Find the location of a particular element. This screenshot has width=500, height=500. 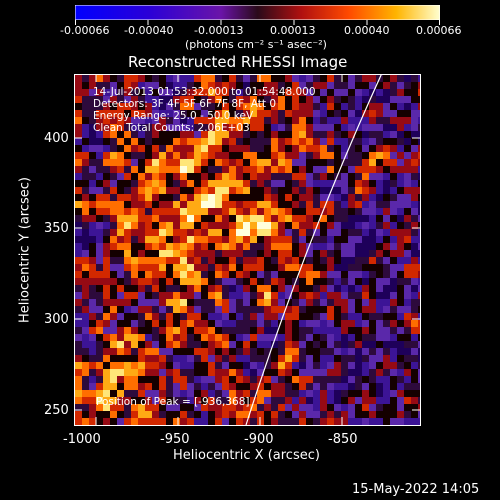

observation-time: 14-Jul-2013 01:53:32.000 to 01:54:48.000 is located at coordinates (204, 92).